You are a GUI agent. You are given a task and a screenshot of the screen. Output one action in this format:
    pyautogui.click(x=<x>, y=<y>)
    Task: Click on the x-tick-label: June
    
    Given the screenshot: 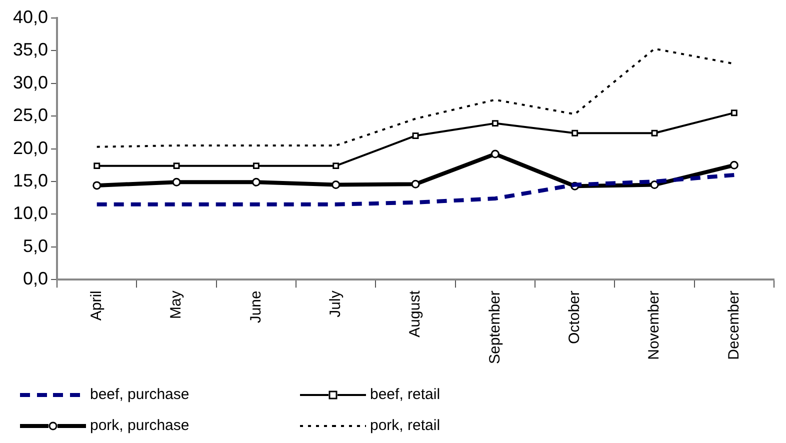 What is the action you would take?
    pyautogui.click(x=255, y=307)
    